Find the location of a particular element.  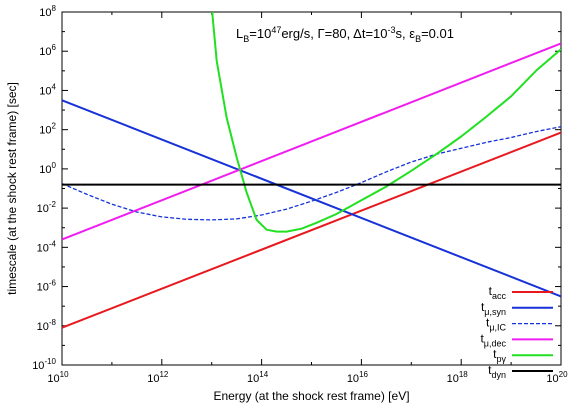

x-tick-label: 1016 is located at coordinates (358, 377).